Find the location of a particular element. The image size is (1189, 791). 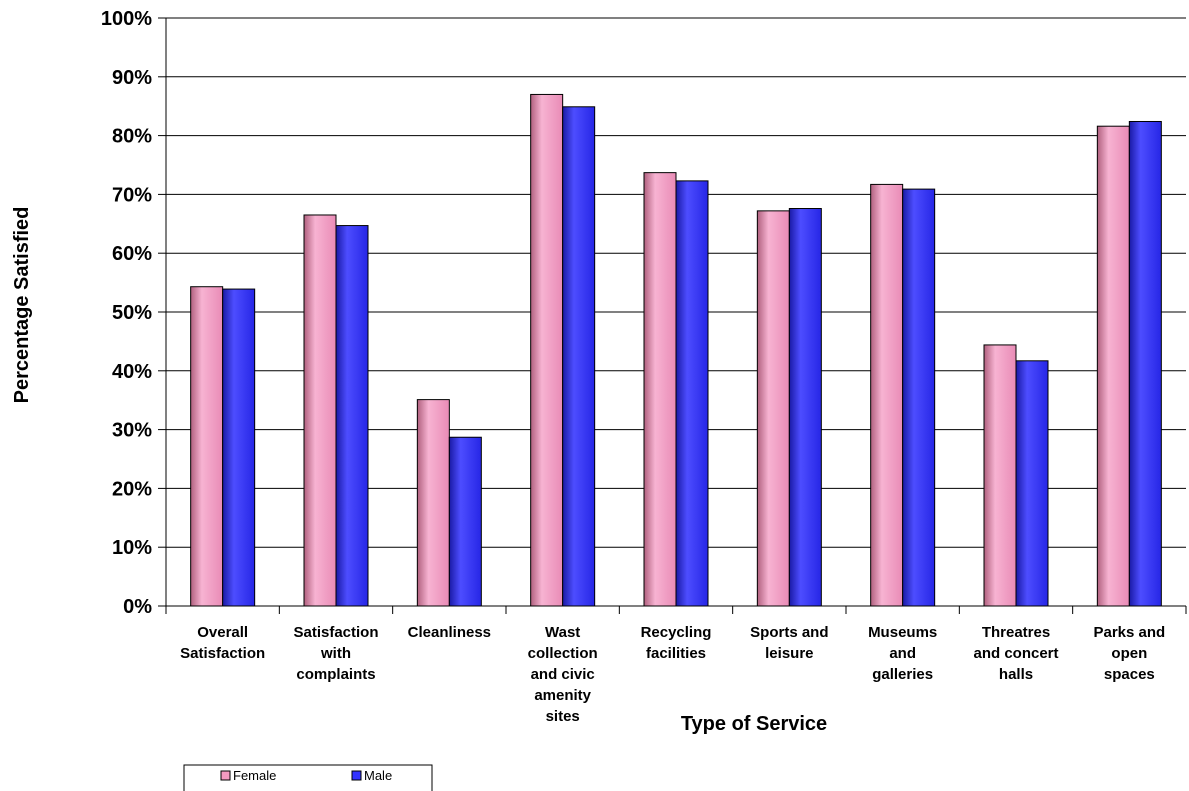

x-category-label: open is located at coordinates (1129, 653).